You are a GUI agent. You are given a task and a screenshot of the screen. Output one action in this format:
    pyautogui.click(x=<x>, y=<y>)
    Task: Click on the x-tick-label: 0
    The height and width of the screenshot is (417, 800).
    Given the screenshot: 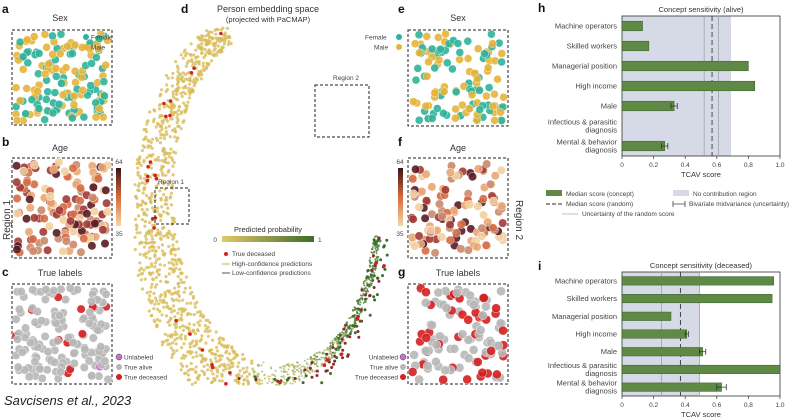 What is the action you would take?
    pyautogui.click(x=622, y=165)
    